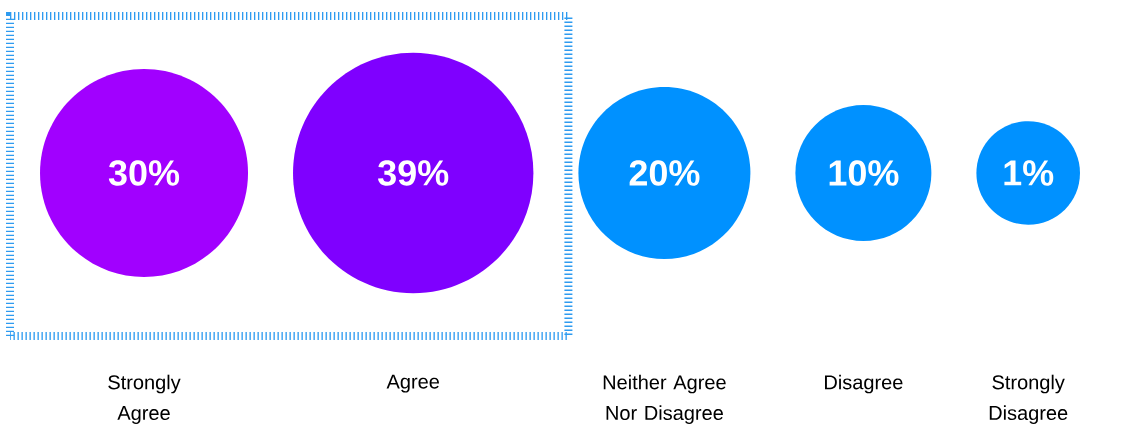 The height and width of the screenshot is (428, 1143). Describe the element at coordinates (864, 384) in the screenshot. I see `category-label: Disagree` at that location.